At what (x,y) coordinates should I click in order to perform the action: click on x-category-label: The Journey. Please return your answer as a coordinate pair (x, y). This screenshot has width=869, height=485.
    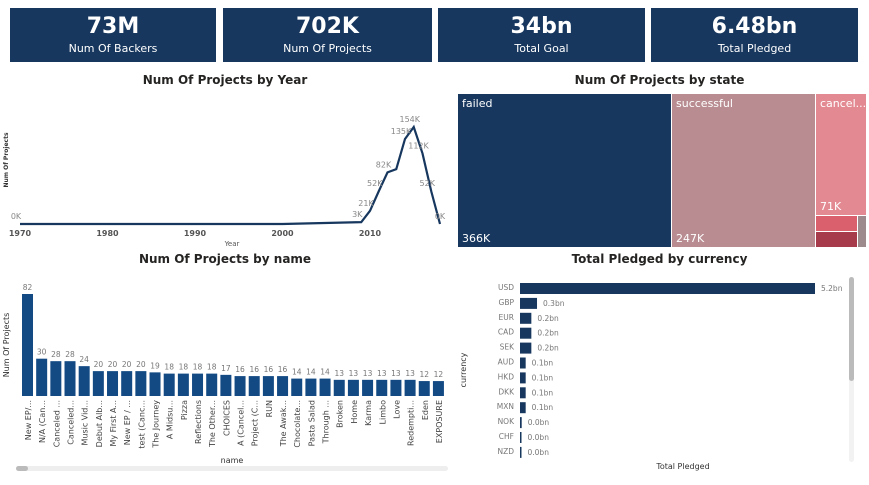
    Looking at the image, I should click on (156, 424).